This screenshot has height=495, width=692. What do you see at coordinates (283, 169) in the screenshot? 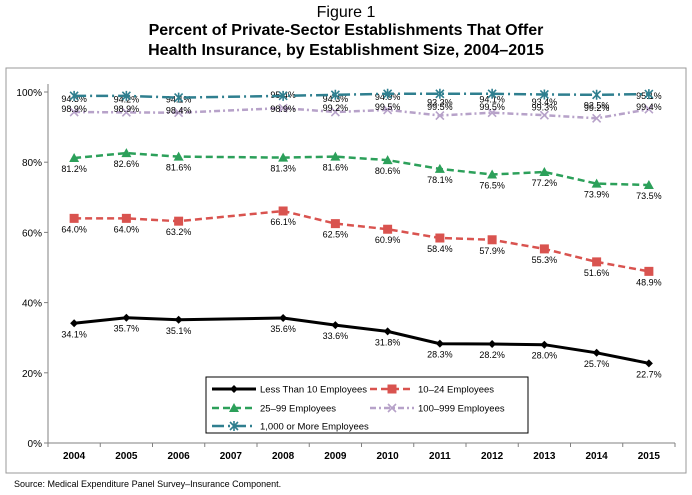
I see `data-label: 81.3%` at bounding box center [283, 169].